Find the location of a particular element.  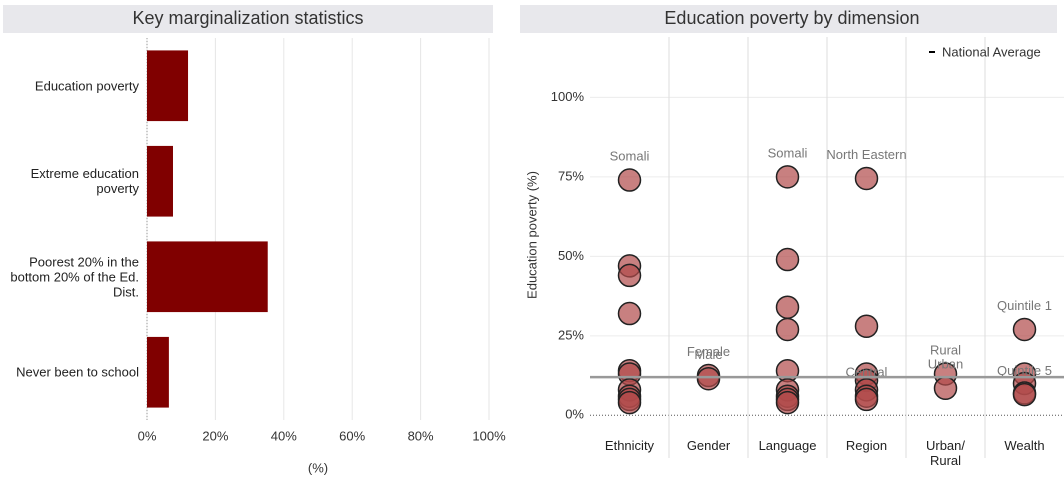

chart-title: Key marginalization statistics is located at coordinates (247, 18).